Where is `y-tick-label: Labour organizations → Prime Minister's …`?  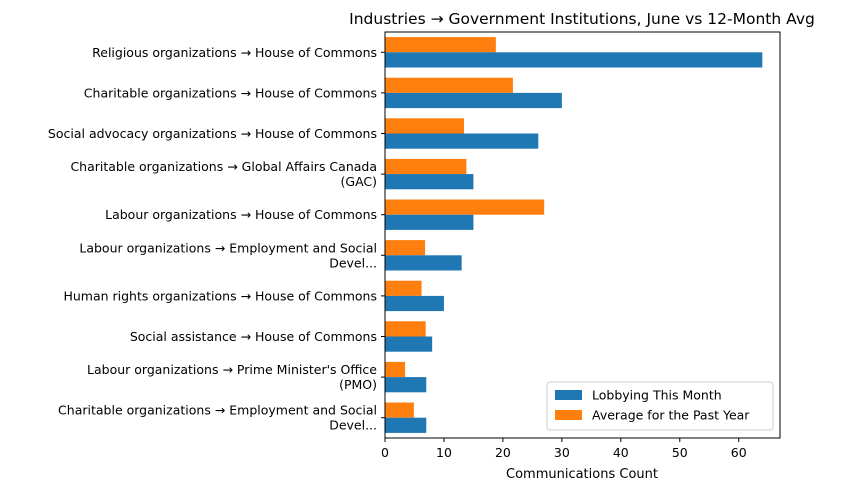
y-tick-label: Labour organizations → Prime Minister's … is located at coordinates (232, 369).